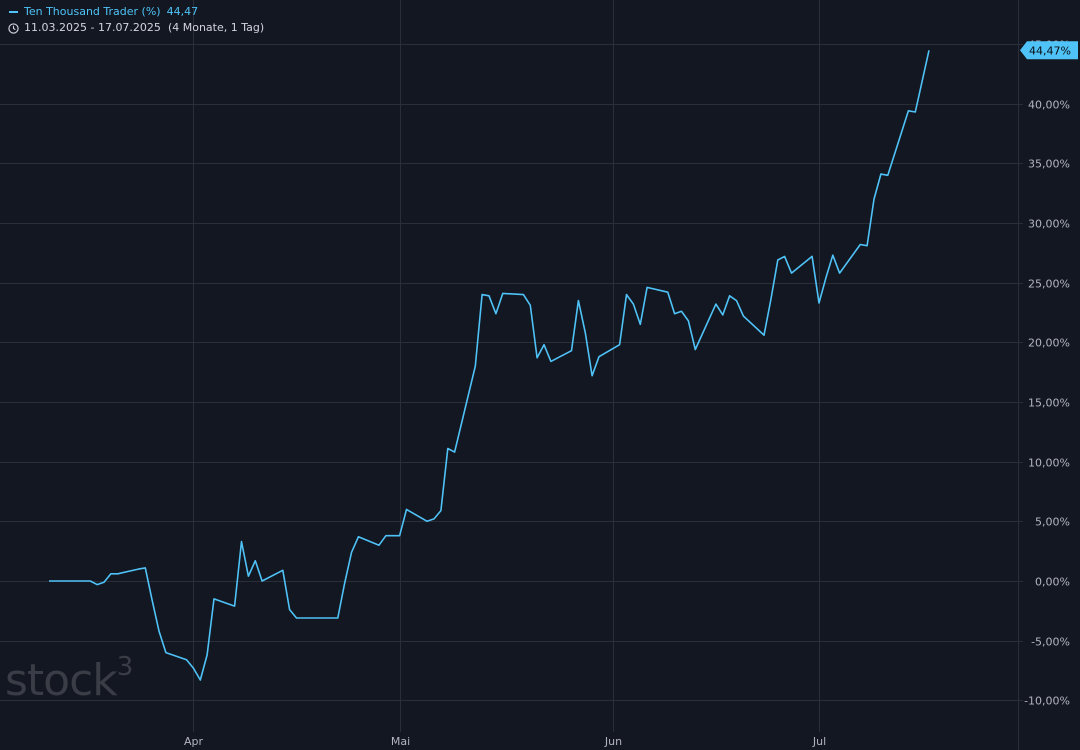  I want to click on y-tick-label: -5,00%, so click(1050, 642).